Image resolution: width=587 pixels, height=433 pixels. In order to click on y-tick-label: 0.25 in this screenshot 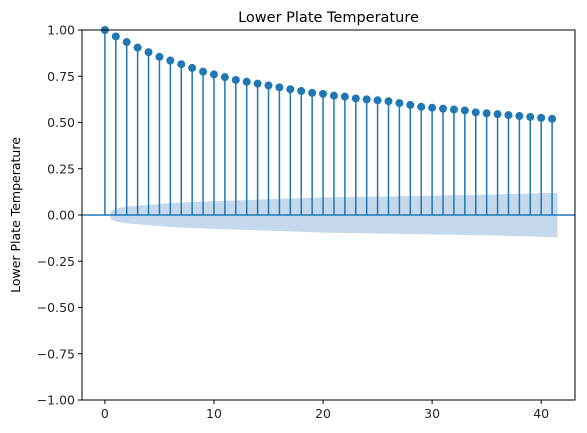, I will do `click(61, 168)`.